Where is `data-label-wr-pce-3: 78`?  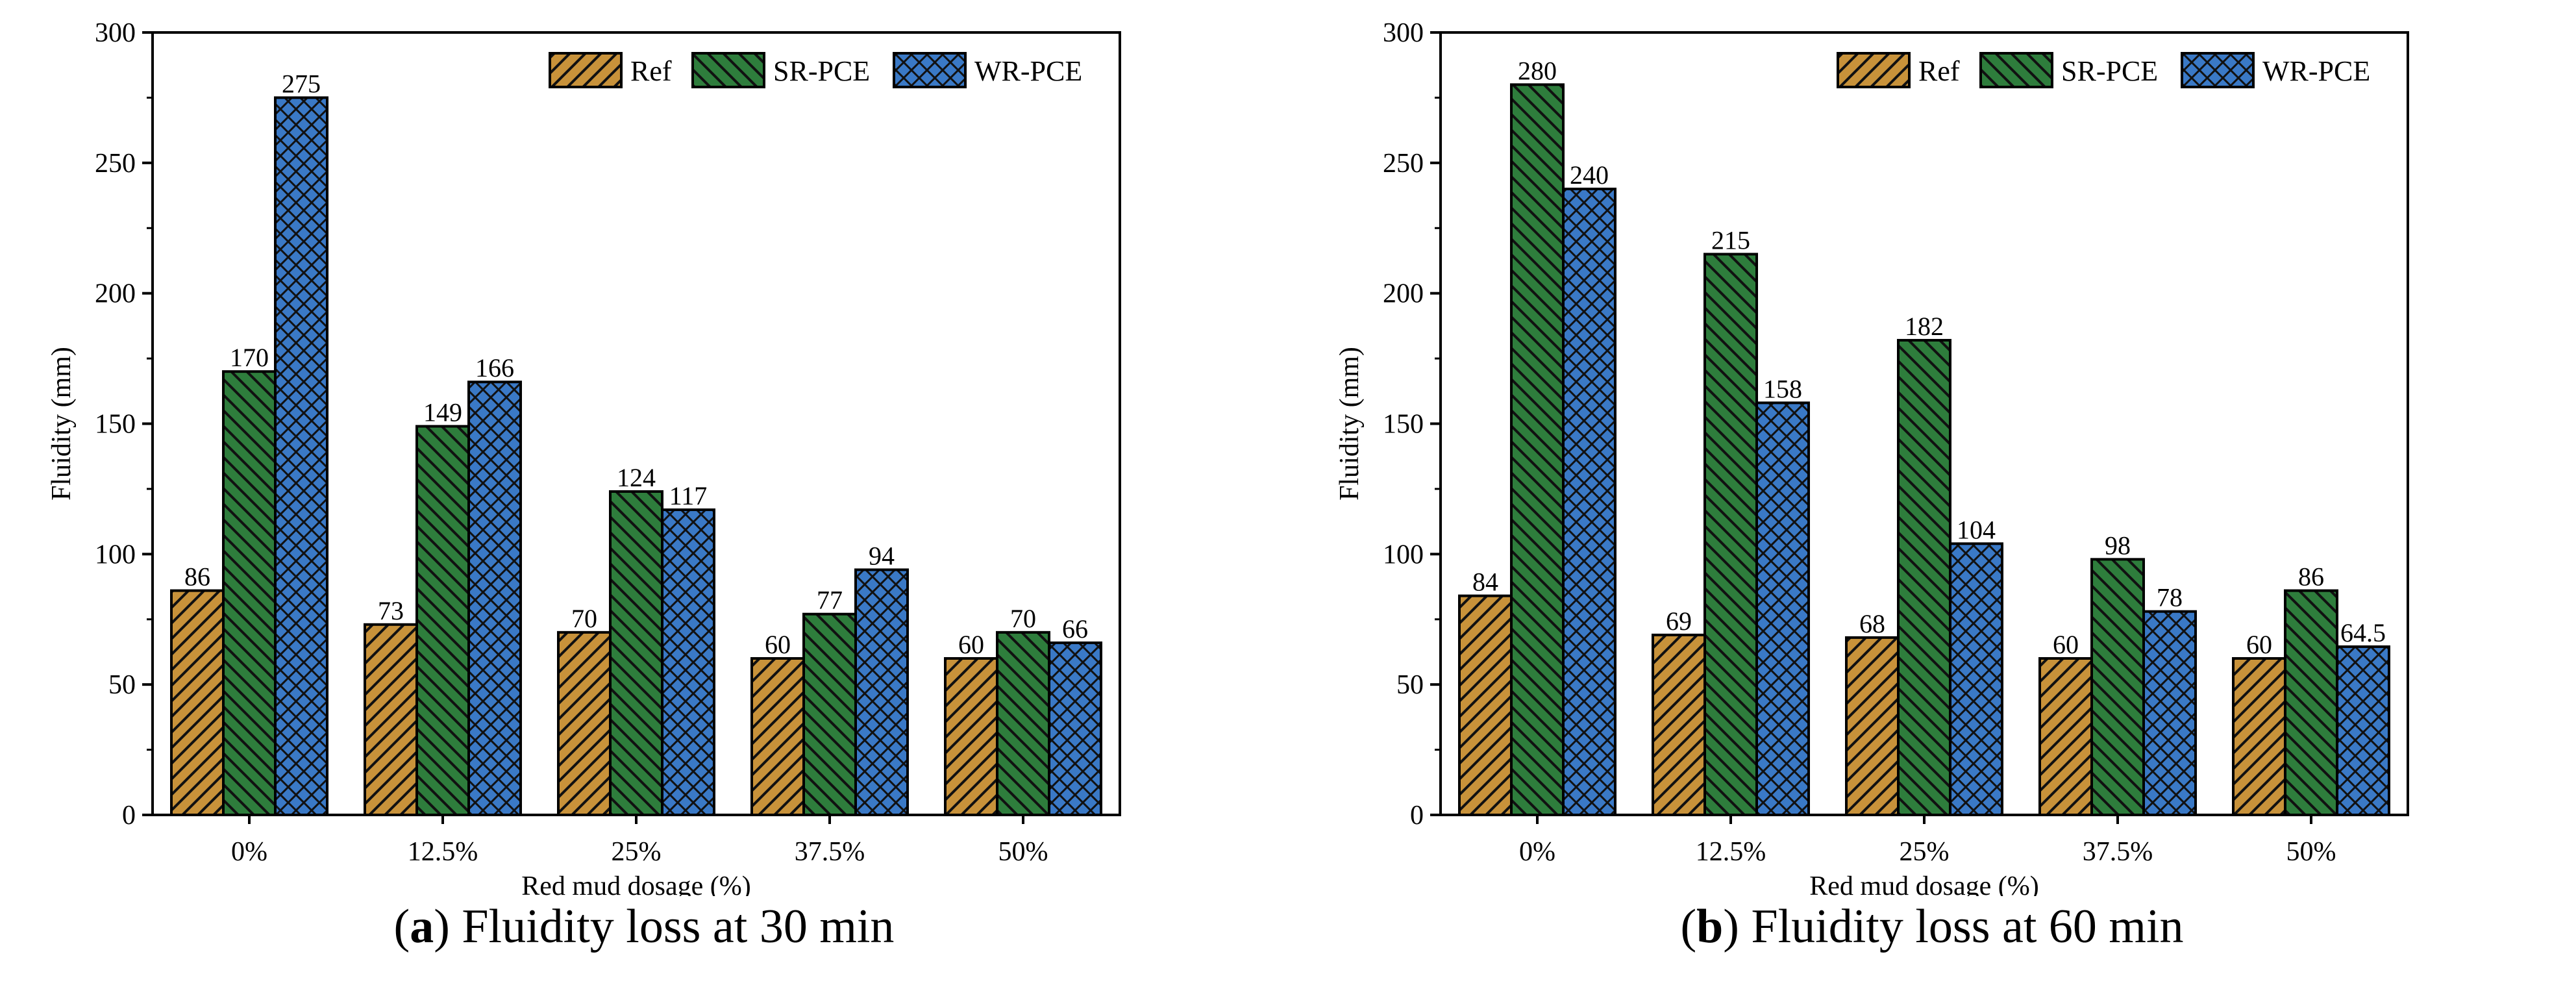 data-label-wr-pce-3: 78 is located at coordinates (2170, 597).